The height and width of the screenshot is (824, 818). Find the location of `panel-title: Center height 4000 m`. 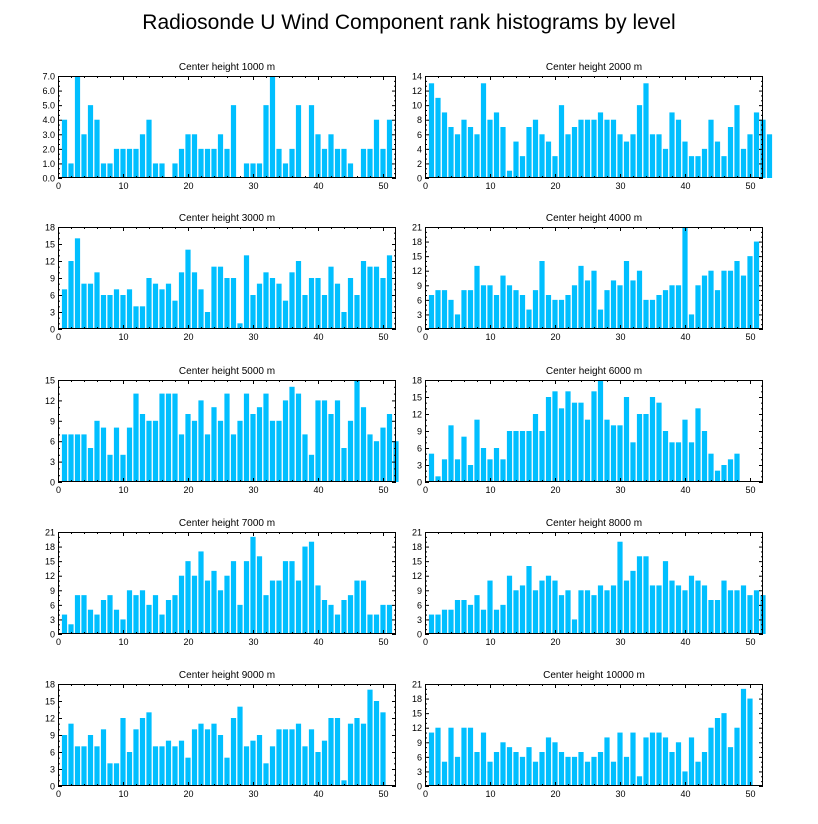

panel-title: Center height 4000 m is located at coordinates (594, 218).